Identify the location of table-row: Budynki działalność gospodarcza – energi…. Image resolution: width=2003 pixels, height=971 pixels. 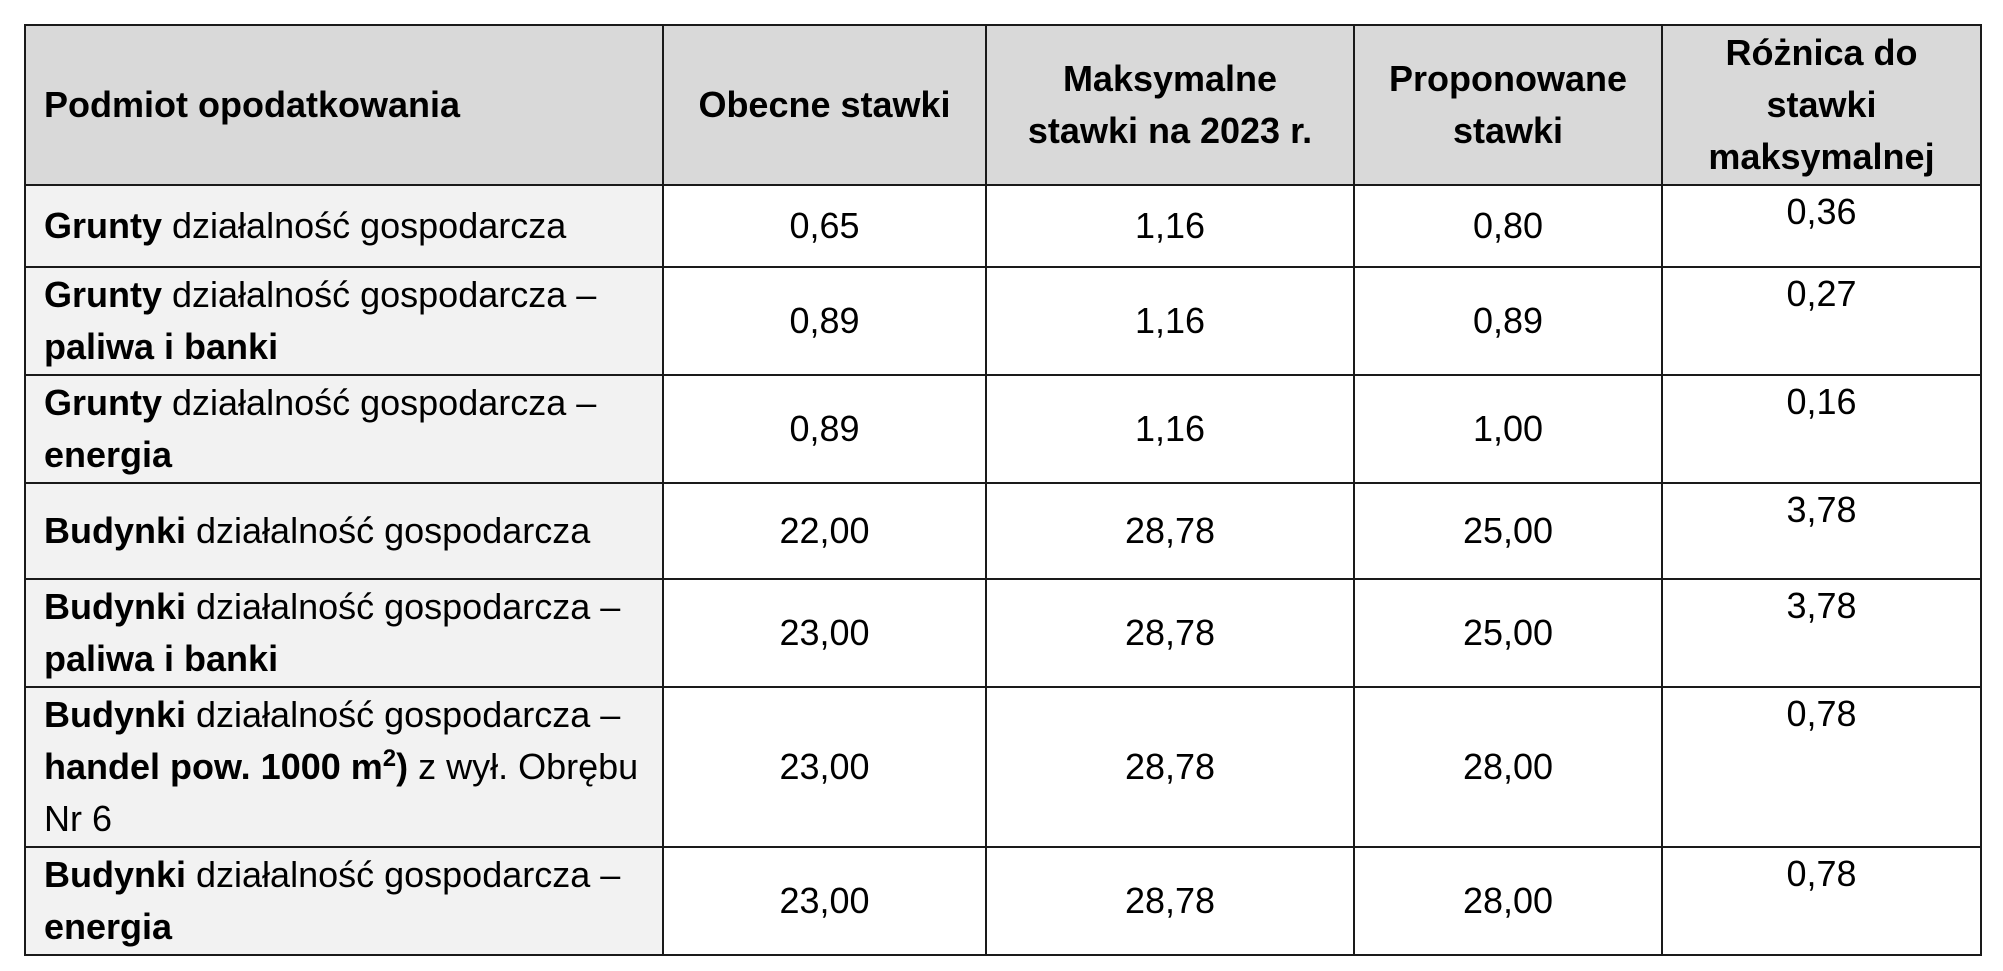
(1003, 901).